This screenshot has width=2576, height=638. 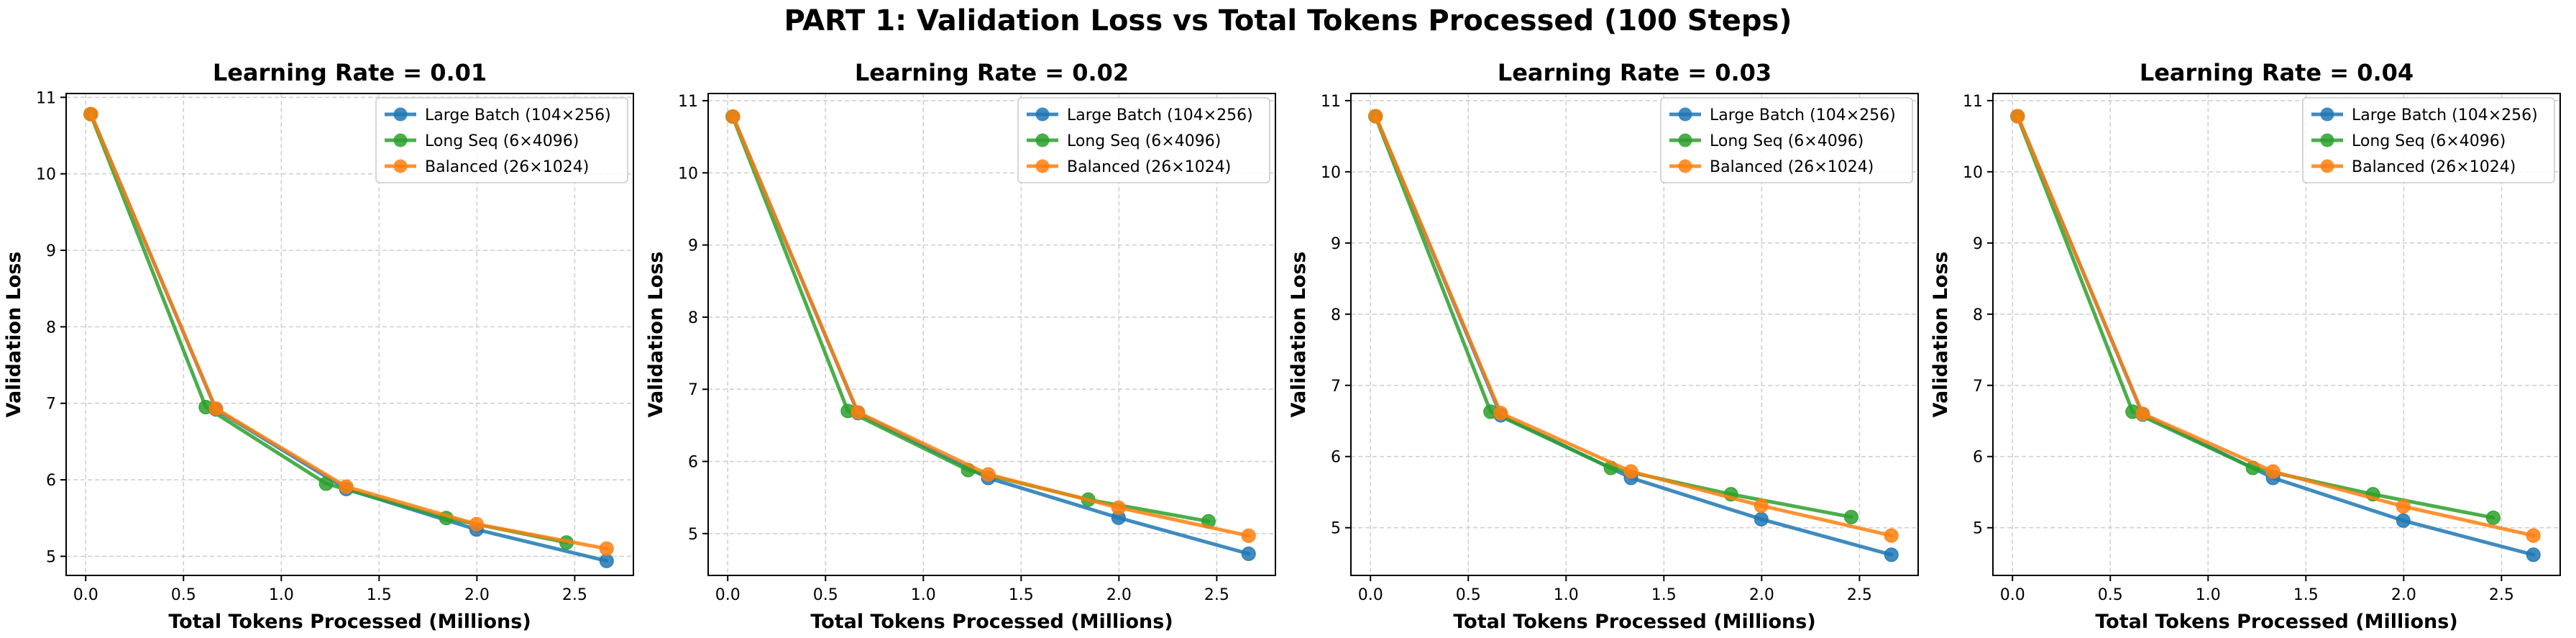 What do you see at coordinates (1634, 72) in the screenshot?
I see `chart-title: Learning Rate = 0.03` at bounding box center [1634, 72].